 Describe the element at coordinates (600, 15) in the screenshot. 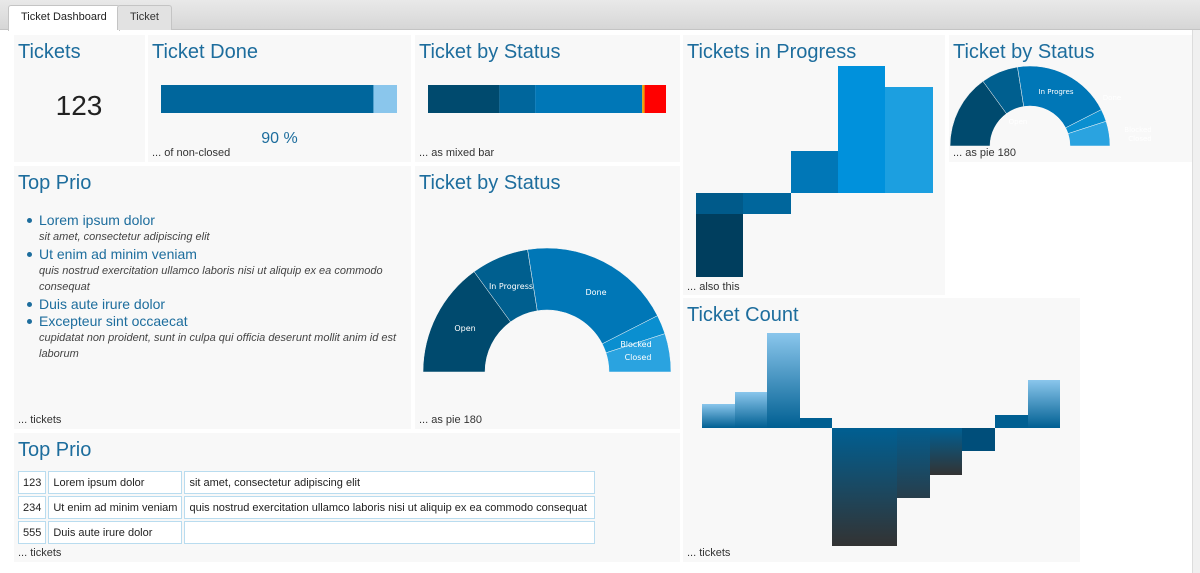

I see `tab-bar: Ticket Dashboard Ticket` at that location.